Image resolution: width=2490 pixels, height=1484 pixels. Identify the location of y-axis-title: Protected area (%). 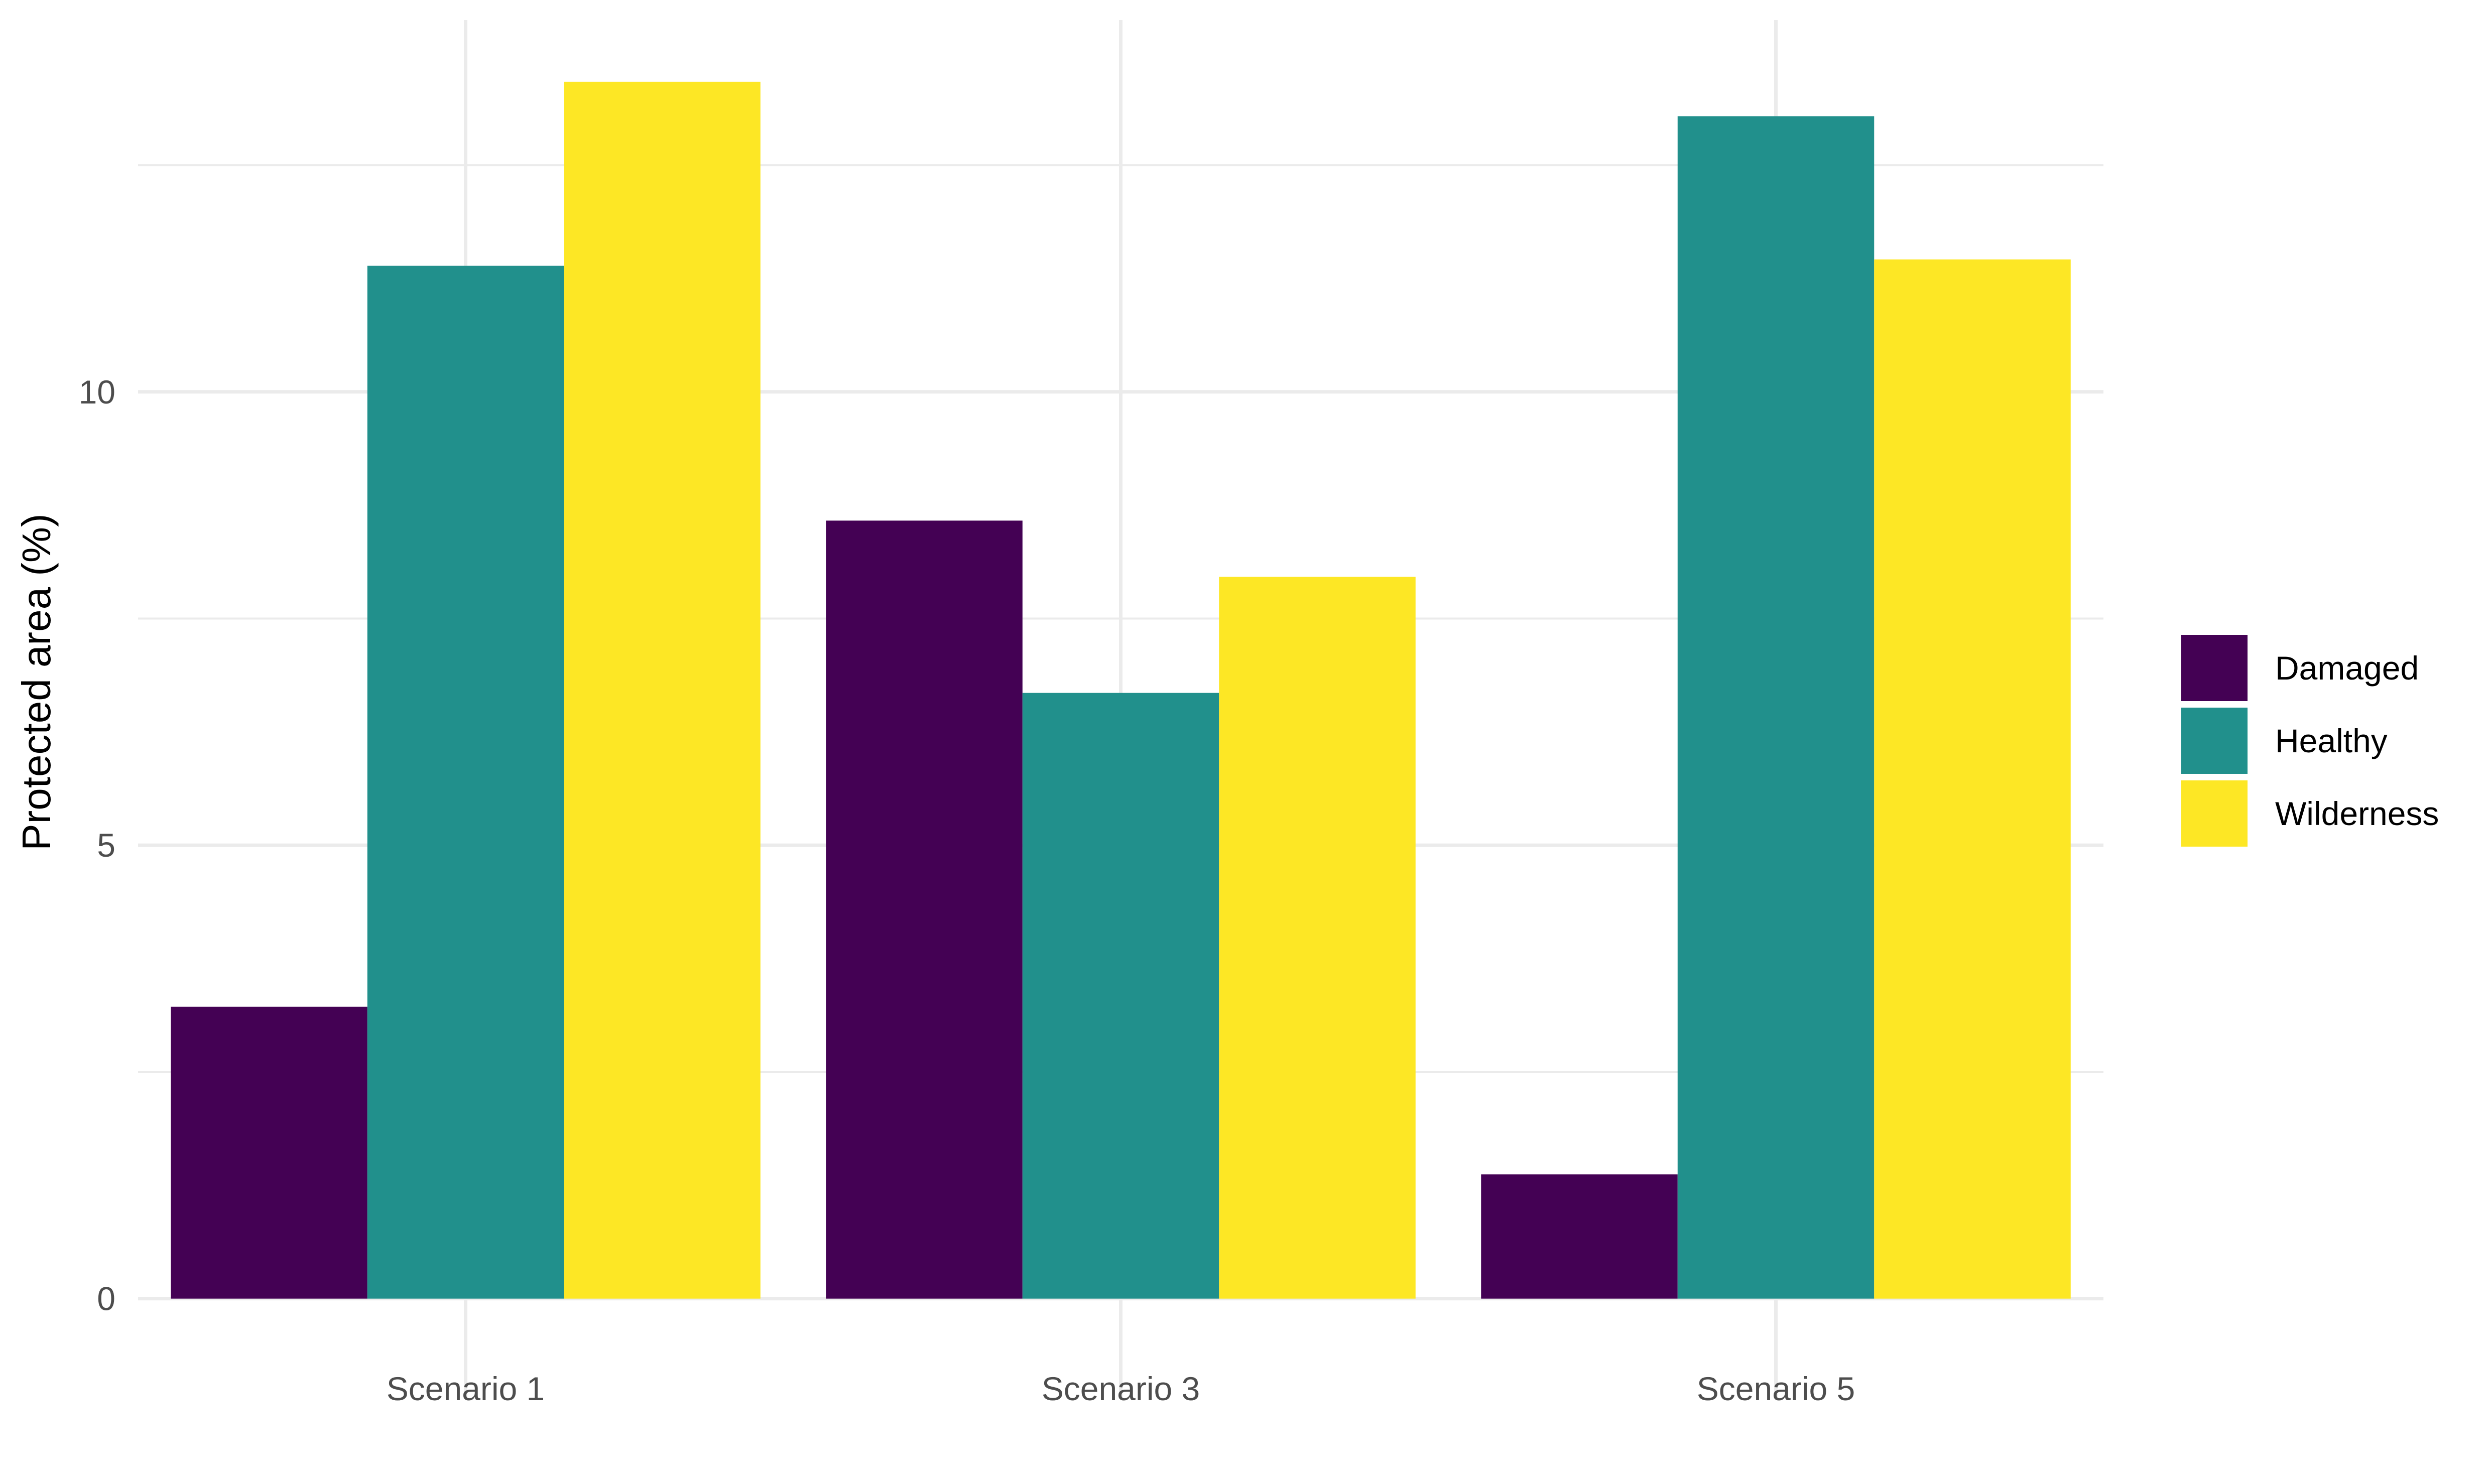
(36, 681).